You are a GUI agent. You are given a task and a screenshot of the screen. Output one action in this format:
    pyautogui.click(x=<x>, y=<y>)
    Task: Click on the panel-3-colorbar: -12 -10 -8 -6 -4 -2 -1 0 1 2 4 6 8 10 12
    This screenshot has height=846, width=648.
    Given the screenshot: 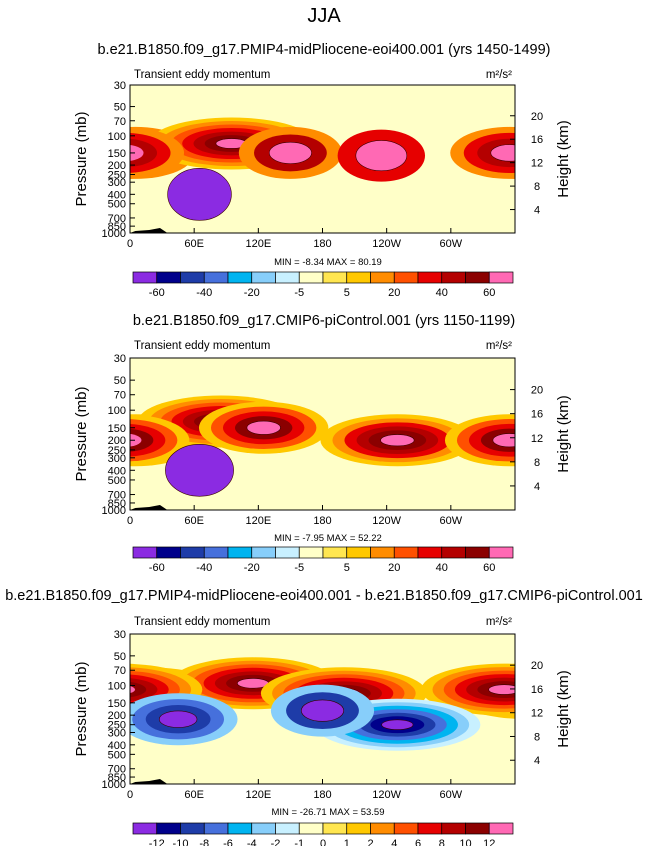 What is the action you would take?
    pyautogui.click(x=323, y=834)
    